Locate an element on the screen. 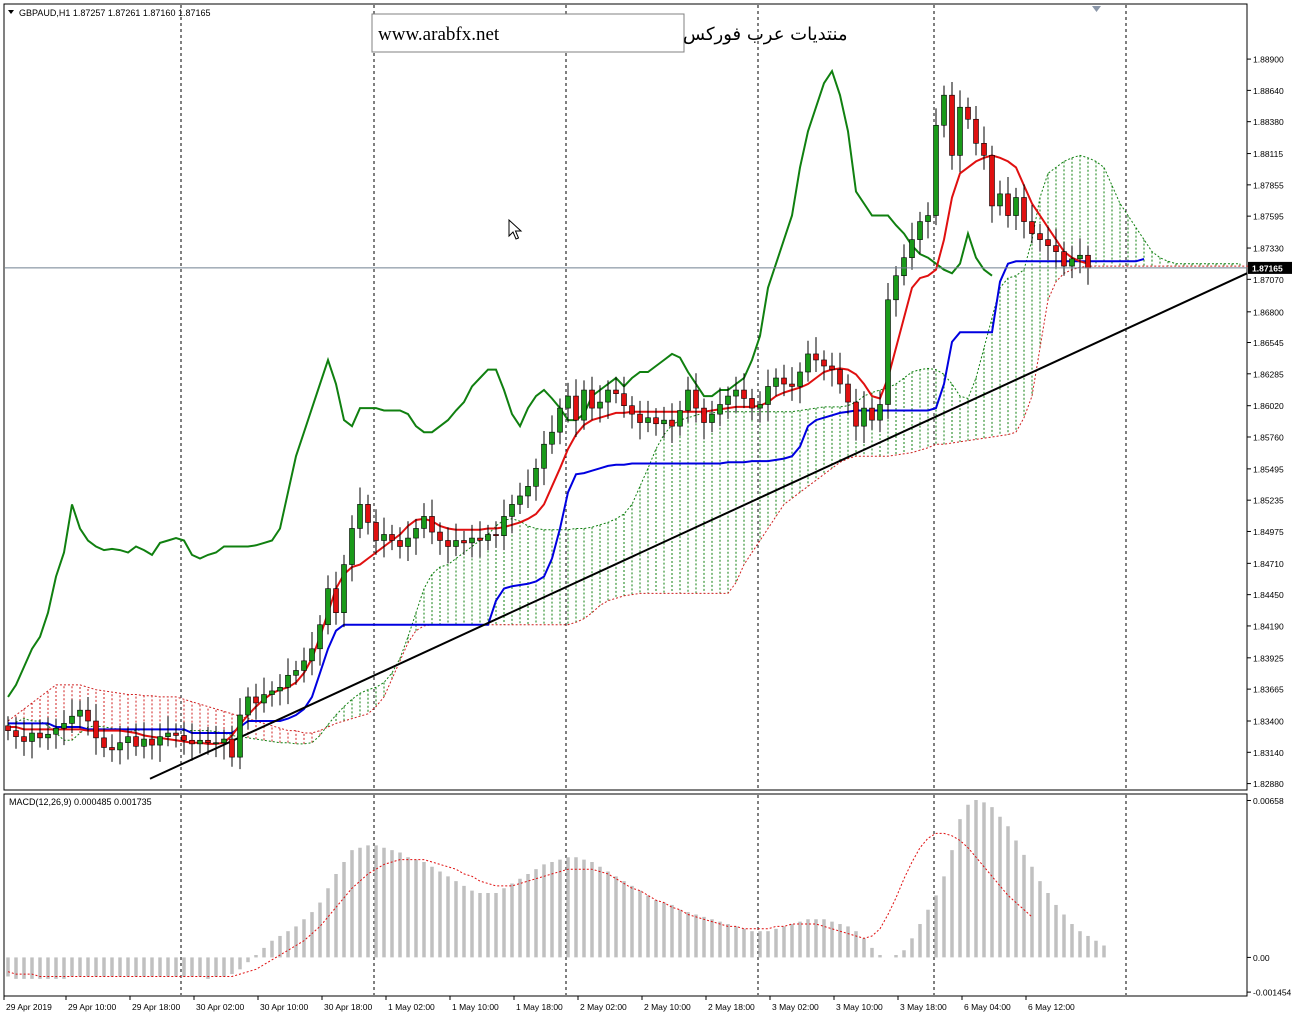  price-tick-label: 1.88900 is located at coordinates (1268, 60).